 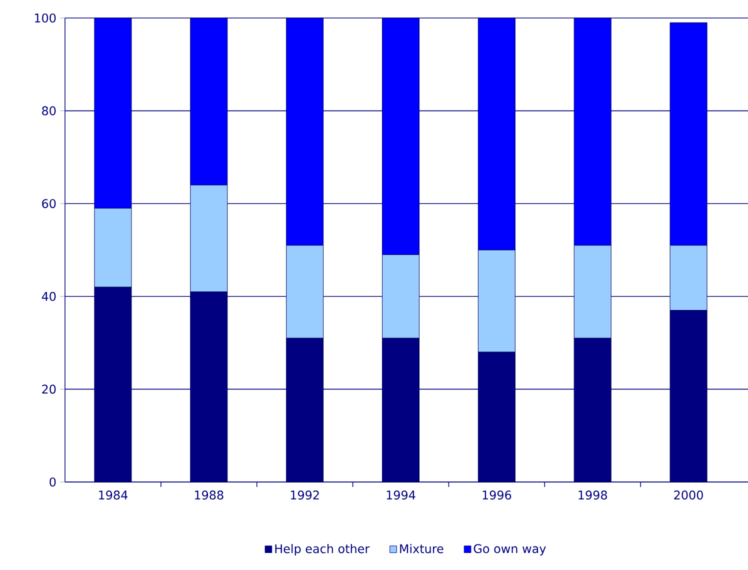 I want to click on x-tick-label: 2000, so click(x=688, y=495).